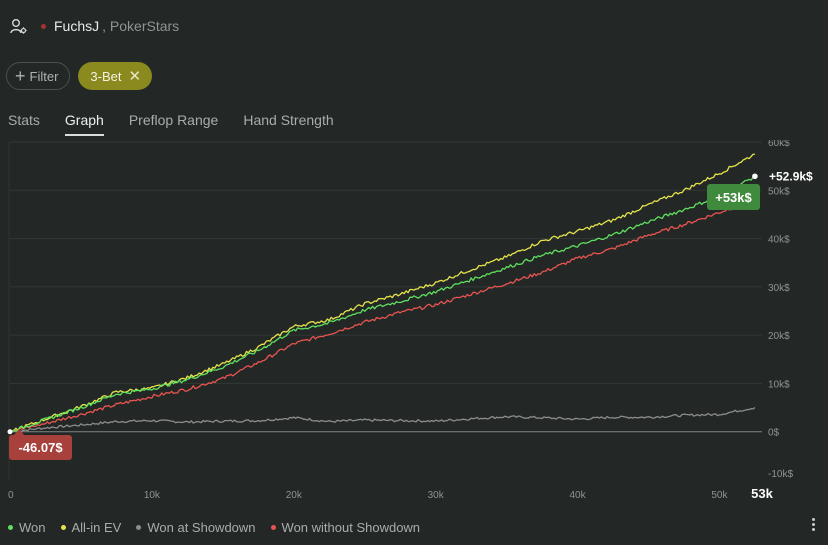 This screenshot has width=828, height=545. Describe the element at coordinates (813, 524) in the screenshot. I see `more-options-icon` at that location.